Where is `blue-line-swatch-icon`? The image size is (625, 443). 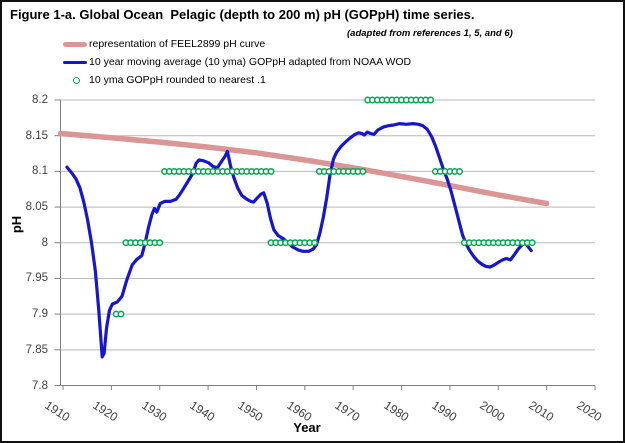 blue-line-swatch-icon is located at coordinates (75, 62).